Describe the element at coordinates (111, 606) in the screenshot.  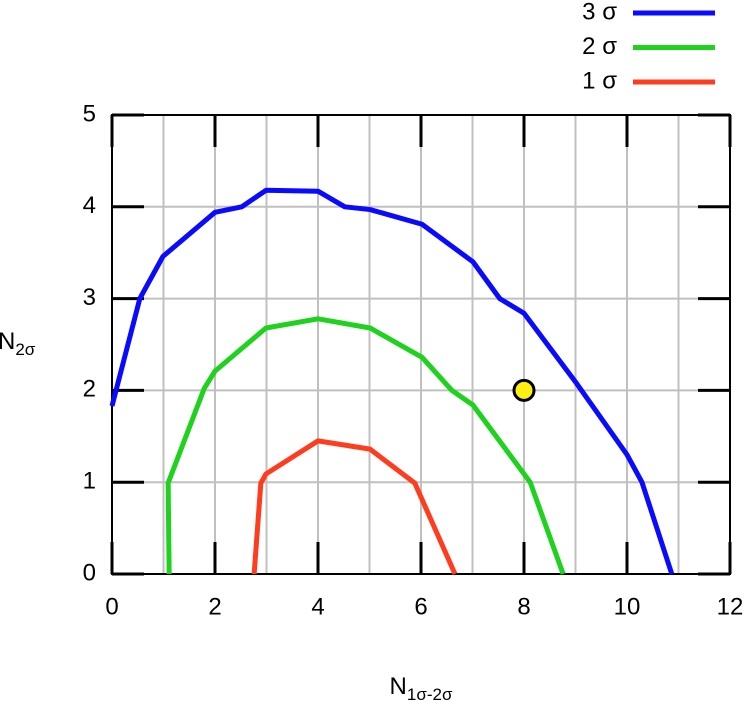
I see `x-tick-label: 0` at that location.